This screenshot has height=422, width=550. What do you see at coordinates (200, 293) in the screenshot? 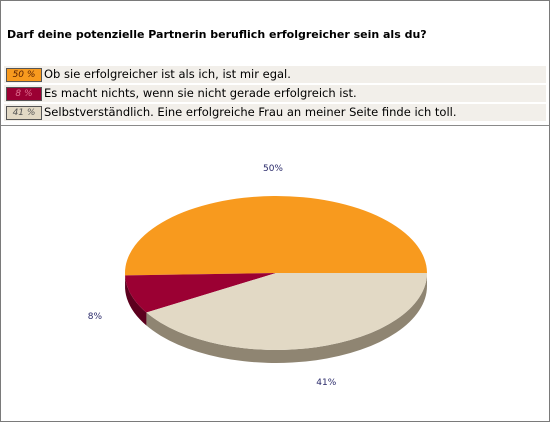
I see `pie-slice-macht-nichts` at bounding box center [200, 293].